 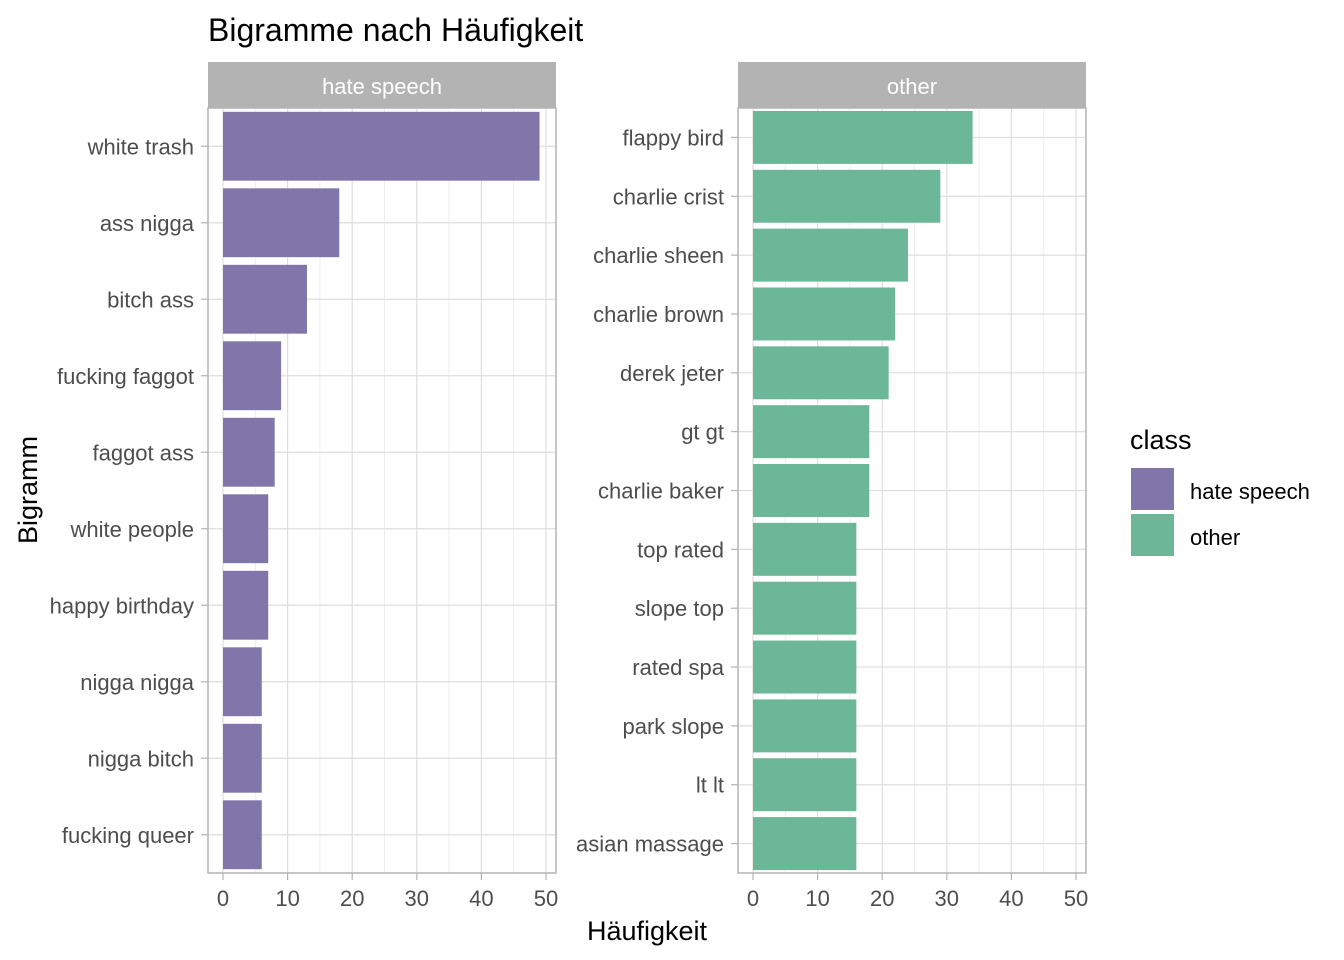 What do you see at coordinates (1161, 440) in the screenshot?
I see `legend-title: class` at bounding box center [1161, 440].